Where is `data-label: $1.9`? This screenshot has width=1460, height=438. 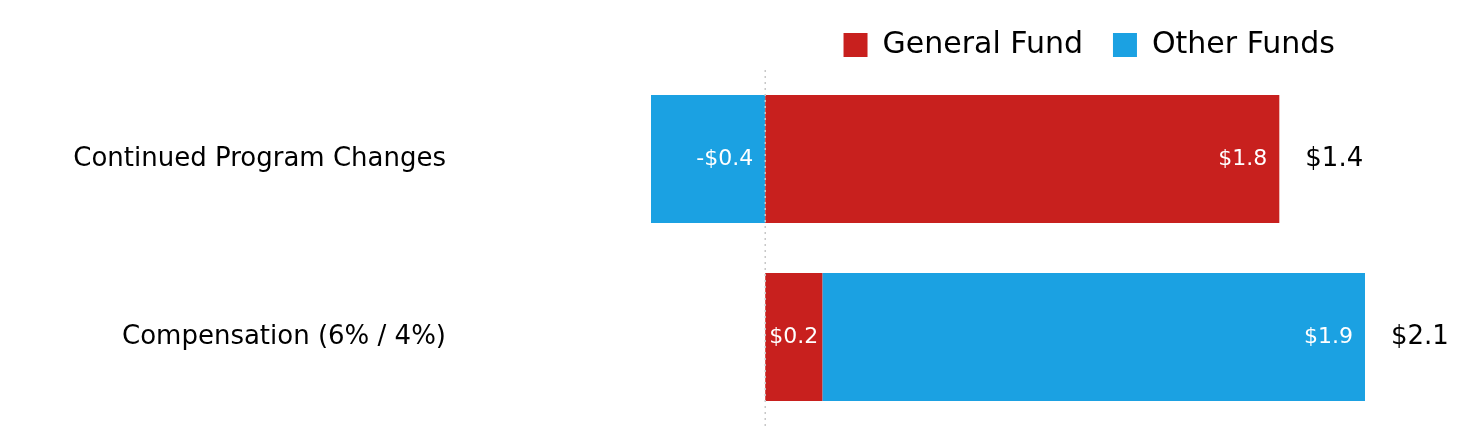 data-label: $1.9 is located at coordinates (1328, 335).